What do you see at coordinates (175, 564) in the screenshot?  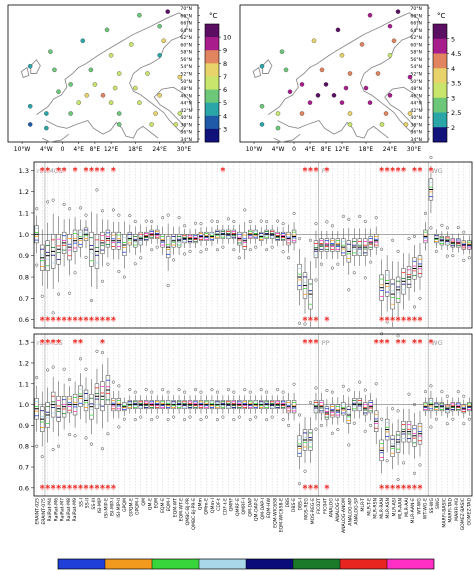 I see `legend-color-swatch` at bounding box center [175, 564].